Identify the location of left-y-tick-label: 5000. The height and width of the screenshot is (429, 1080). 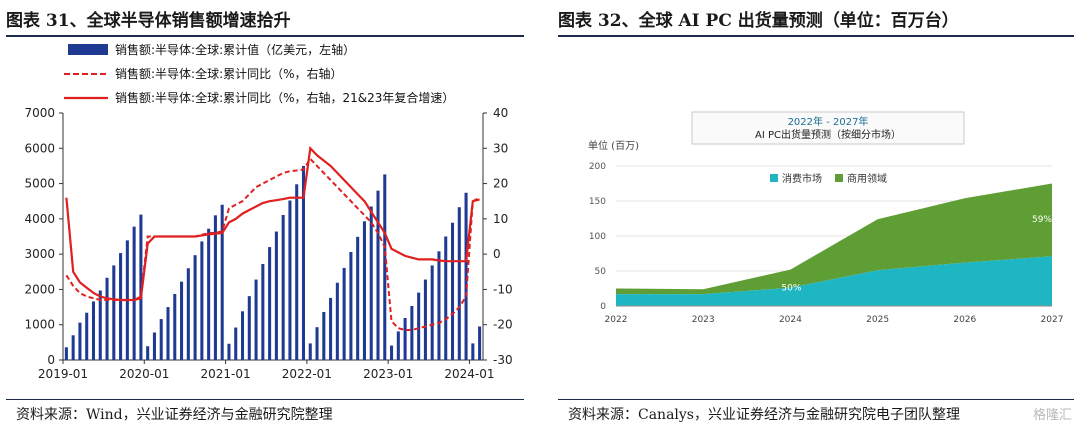
(39, 184).